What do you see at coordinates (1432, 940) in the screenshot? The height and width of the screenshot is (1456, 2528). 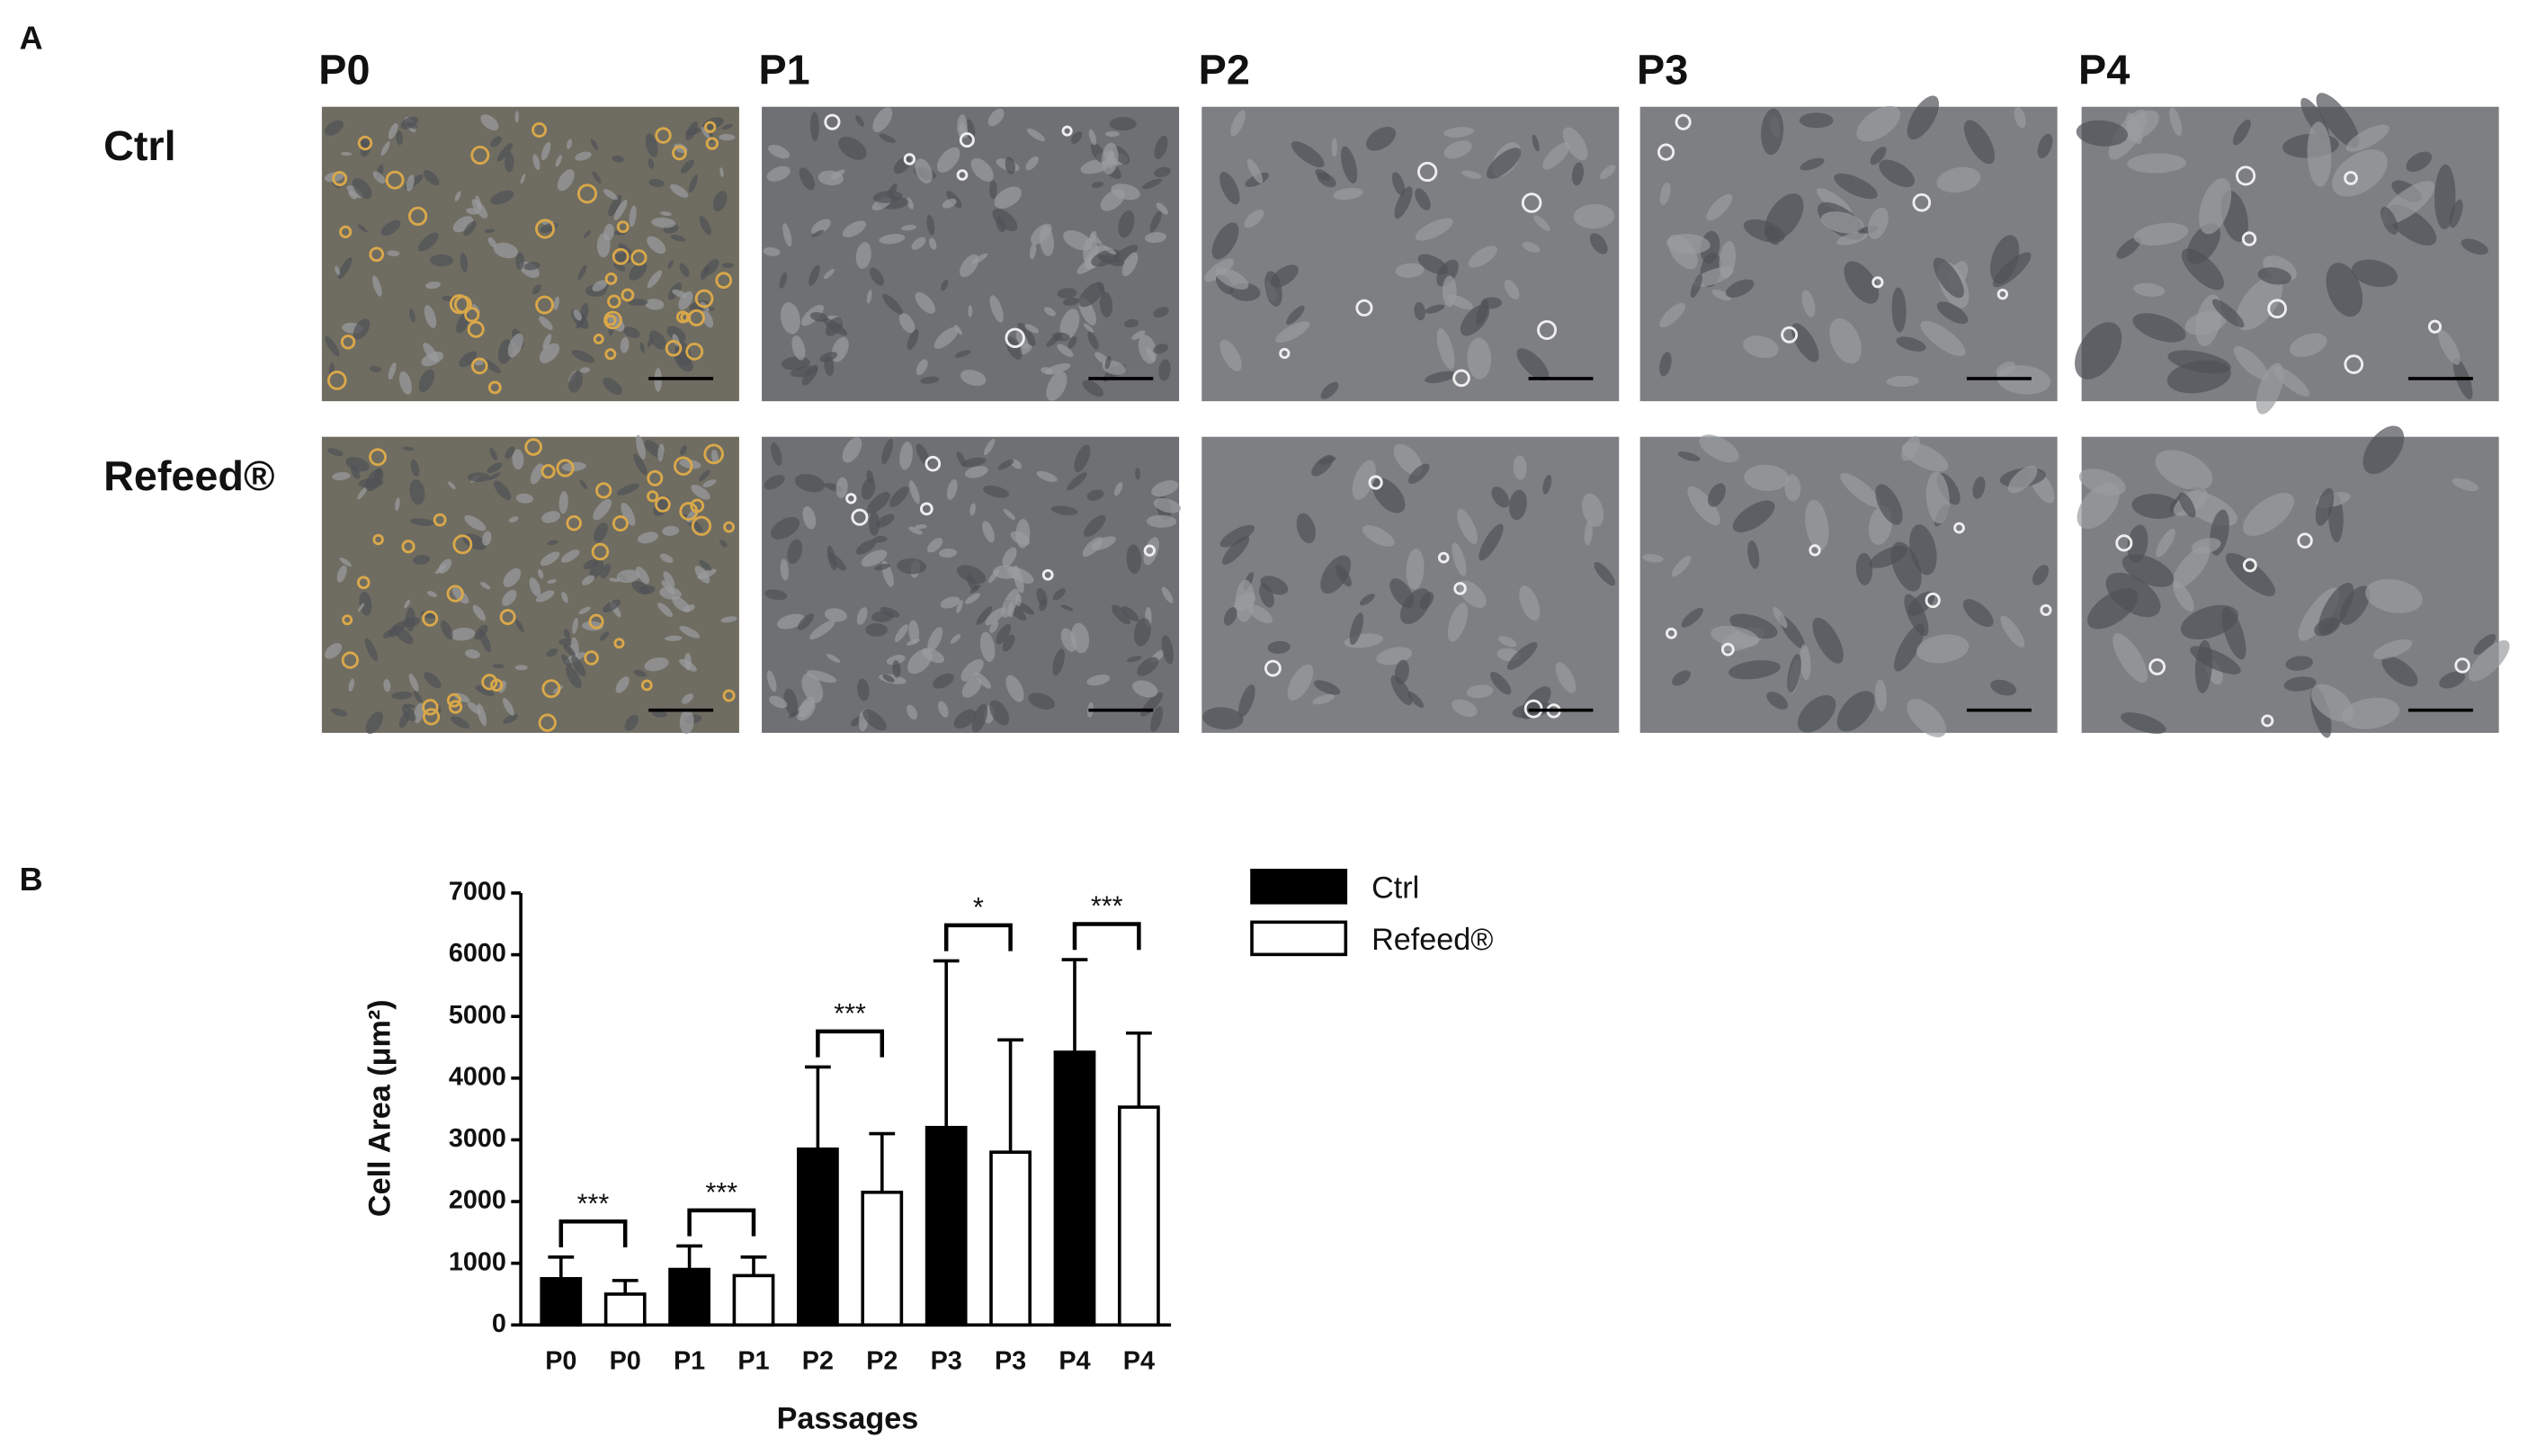 I see `legend-label: Refeed®` at bounding box center [1432, 940].